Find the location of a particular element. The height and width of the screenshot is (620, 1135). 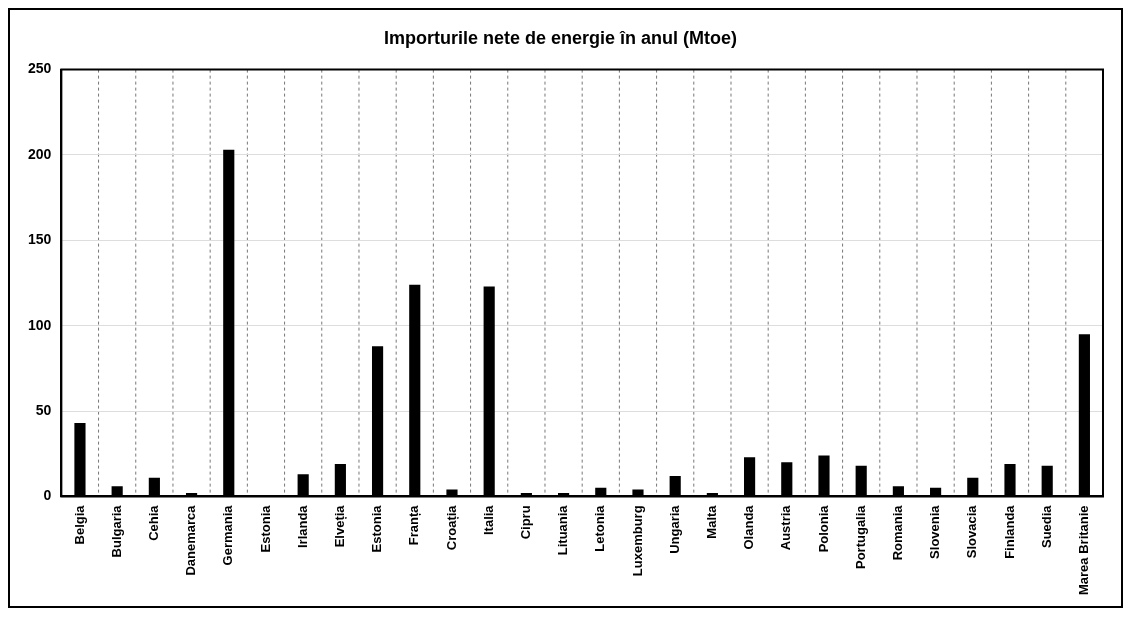

x-tick-label: Marea Britanie is located at coordinates (1083, 550).